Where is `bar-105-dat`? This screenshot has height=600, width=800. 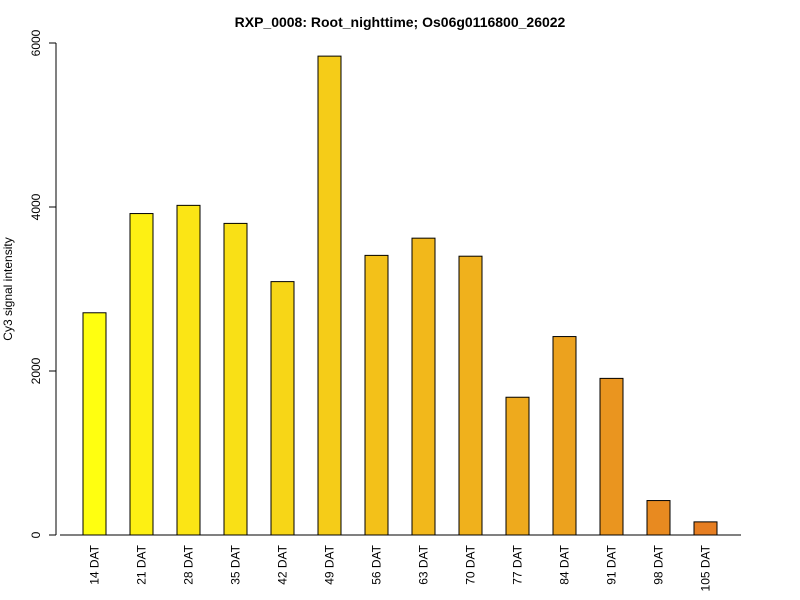 bar-105-dat is located at coordinates (705, 528).